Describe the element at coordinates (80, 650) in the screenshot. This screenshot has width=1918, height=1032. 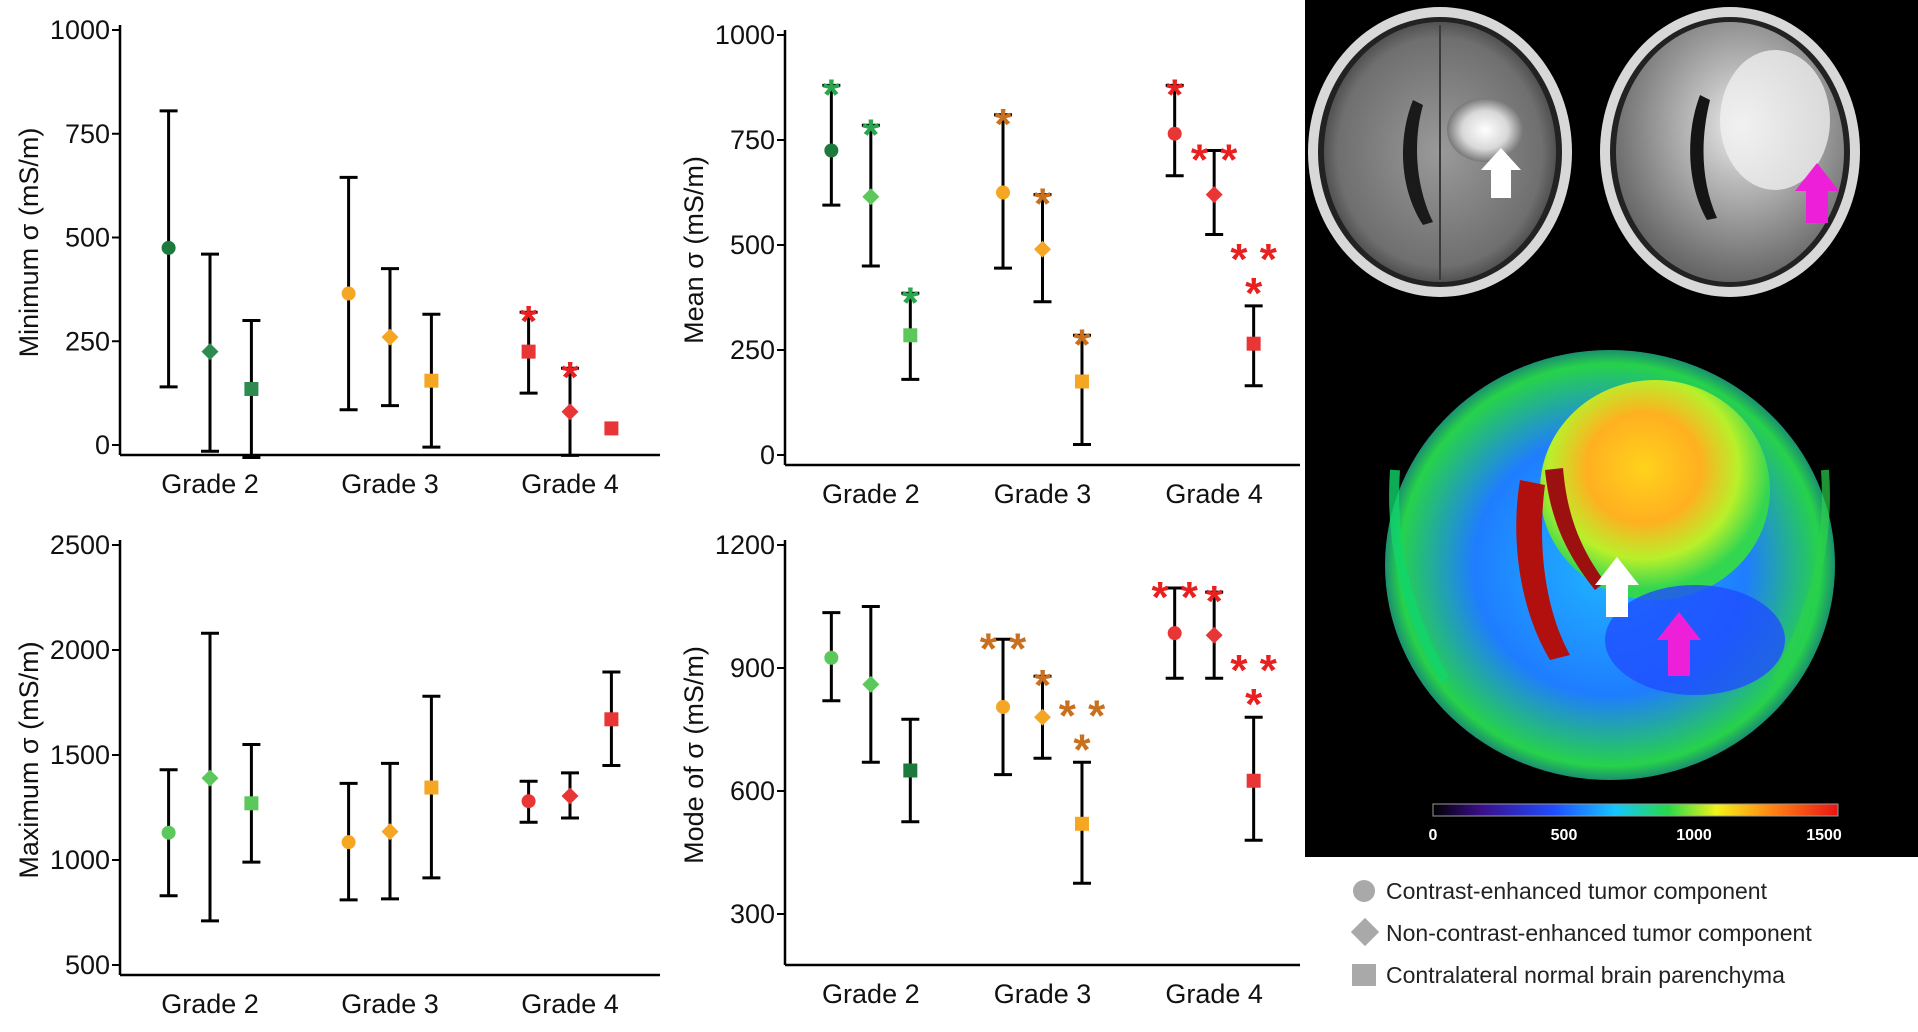
I see `y-tick-label: 2000` at that location.